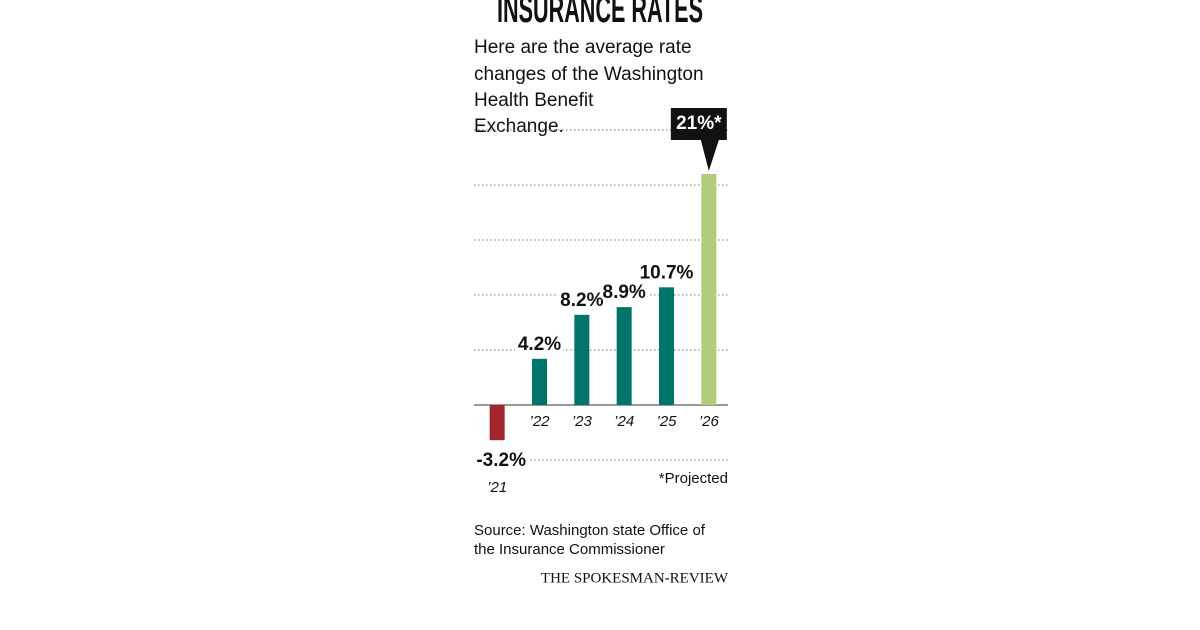 The width and height of the screenshot is (1200, 630). What do you see at coordinates (600, 15) in the screenshot?
I see `chart-title: INSURANCE RATES` at bounding box center [600, 15].